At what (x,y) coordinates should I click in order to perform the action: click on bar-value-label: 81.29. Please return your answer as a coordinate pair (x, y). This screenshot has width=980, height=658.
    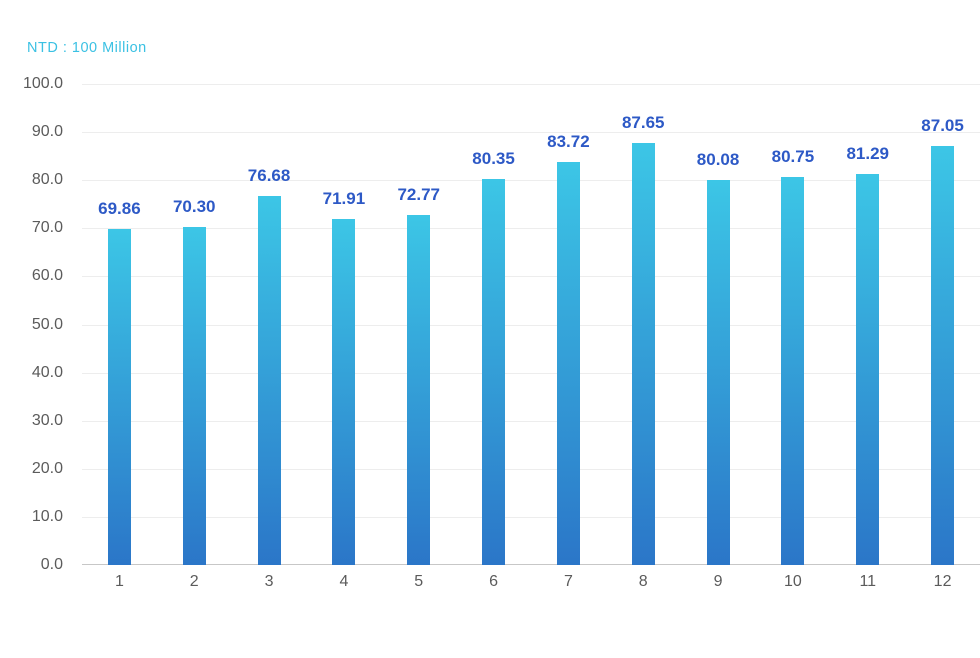
    Looking at the image, I should click on (868, 153).